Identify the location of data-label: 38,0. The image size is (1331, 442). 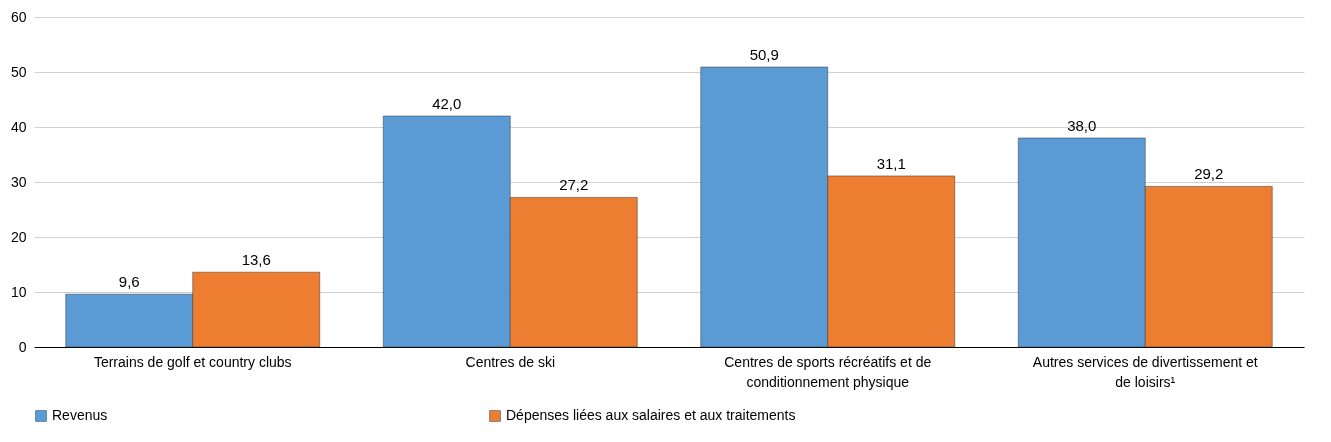
(1082, 125).